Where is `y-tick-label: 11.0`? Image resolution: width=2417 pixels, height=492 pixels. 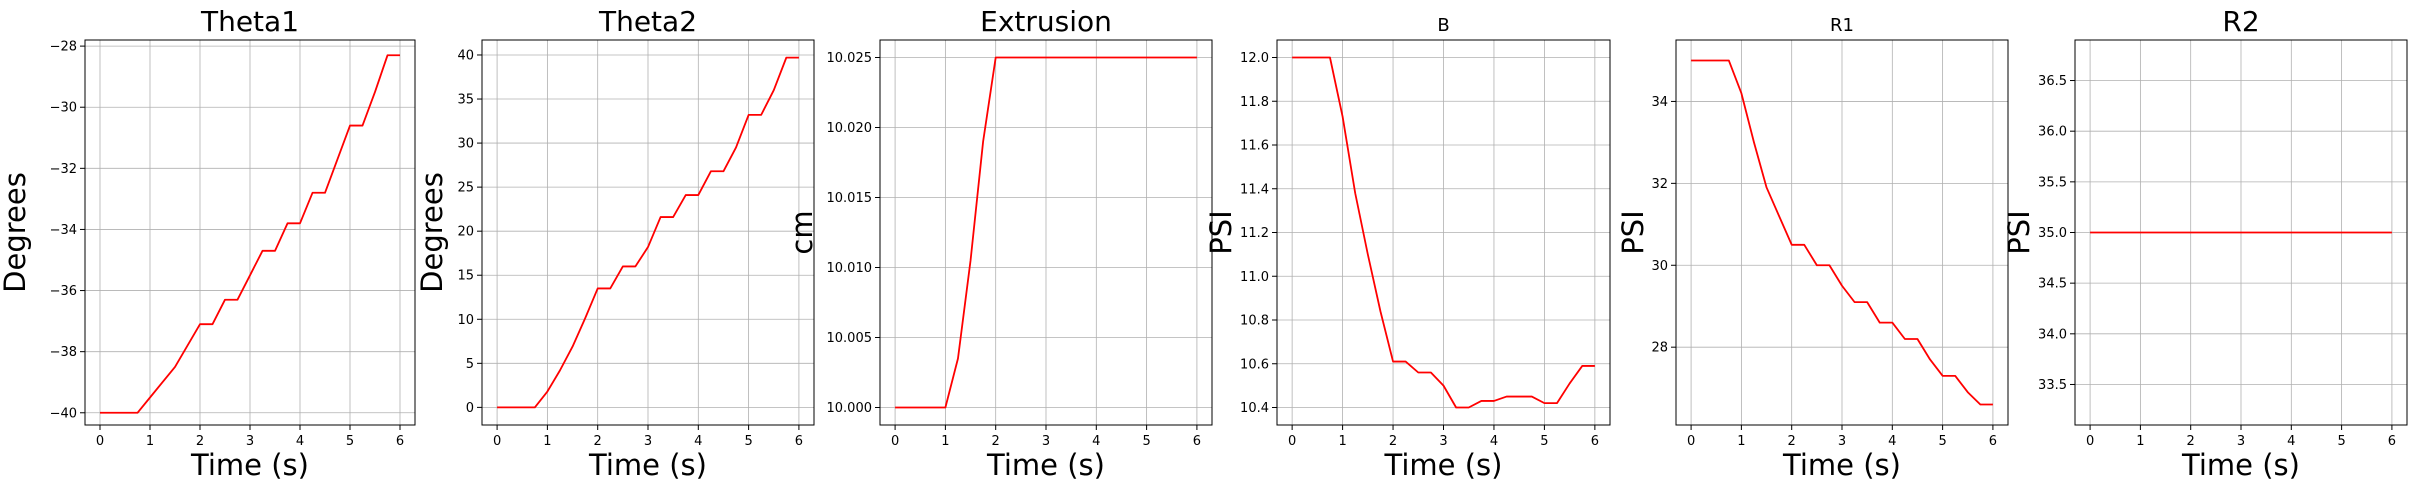 y-tick-label: 11.0 is located at coordinates (1254, 277).